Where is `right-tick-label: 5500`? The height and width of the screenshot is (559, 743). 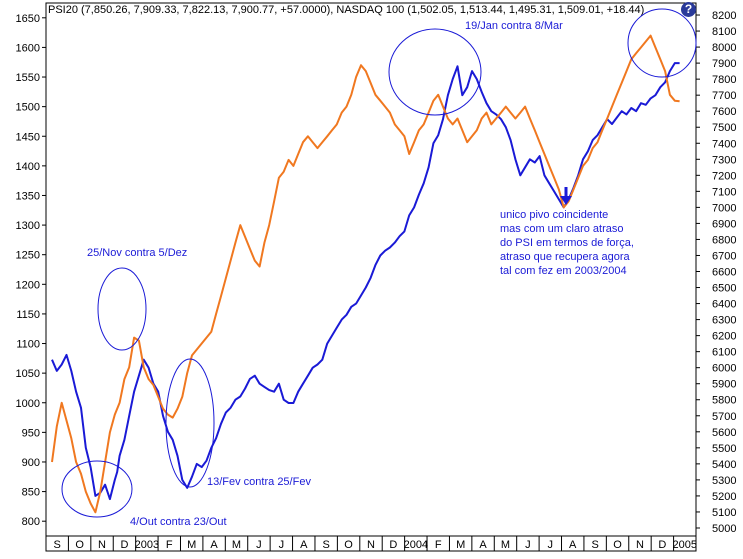
right-tick-label: 5500 is located at coordinates (724, 449).